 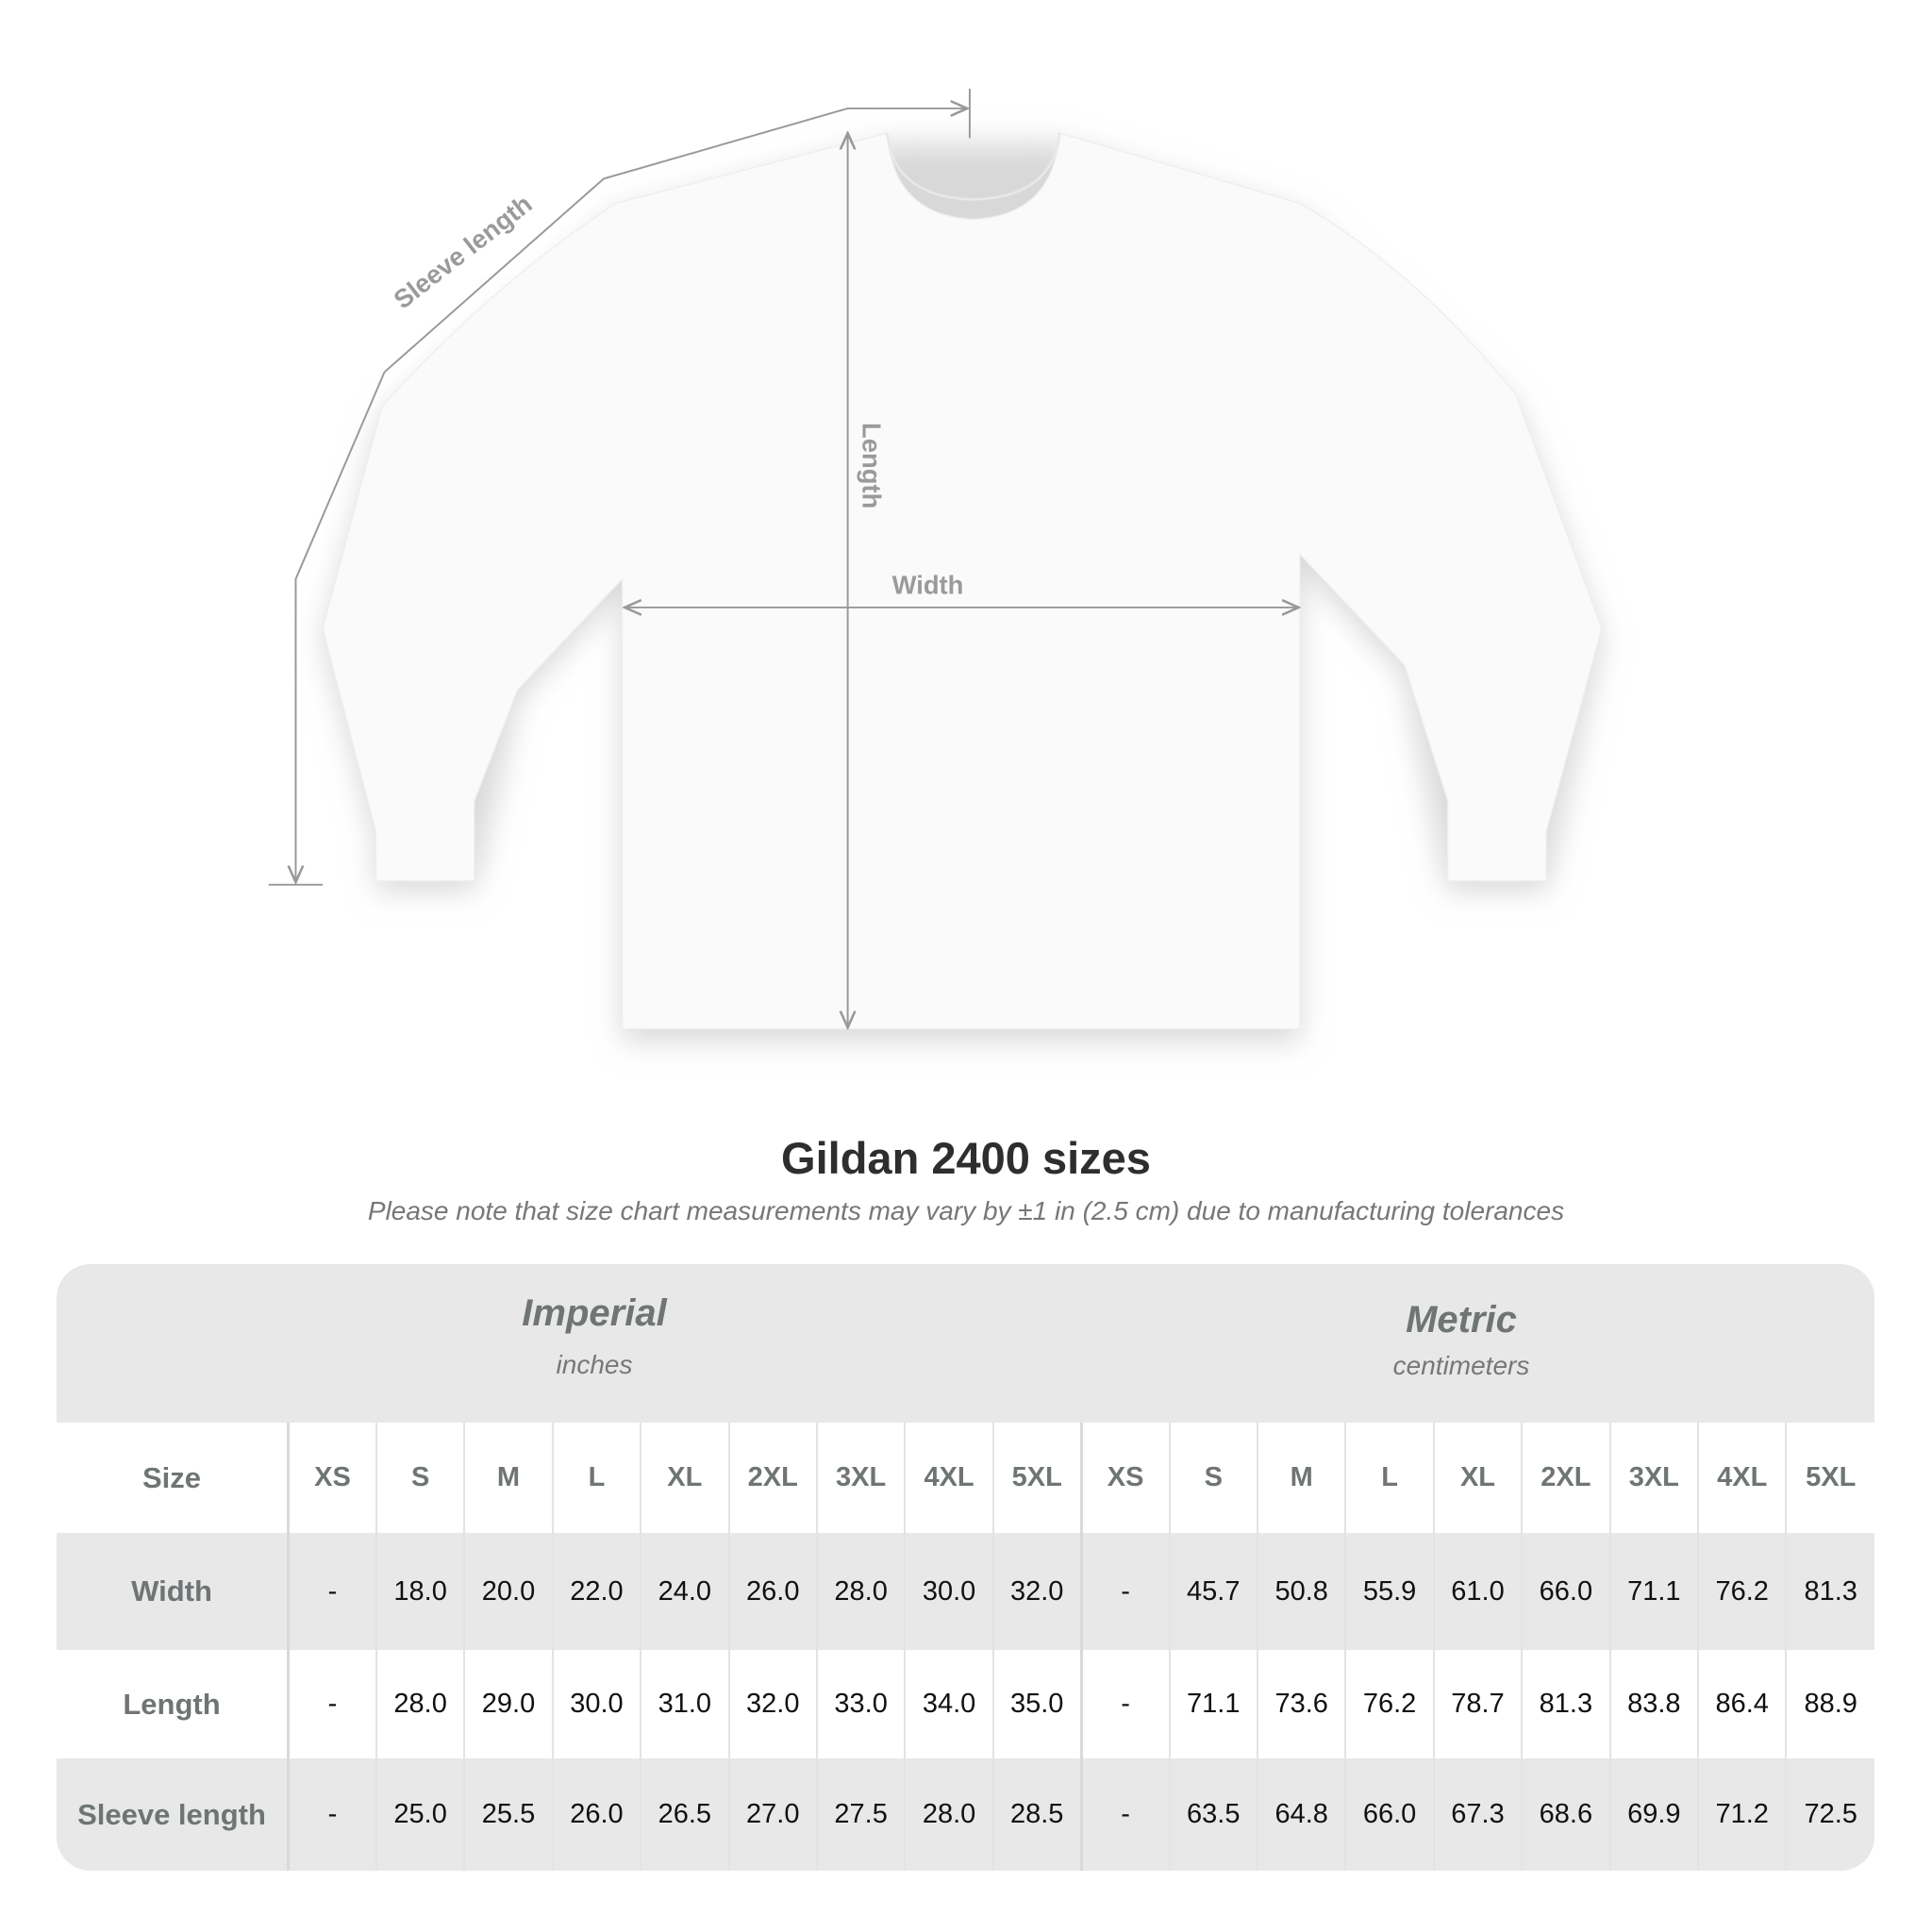 I want to click on row-label: Sleeve length, so click(x=174, y=1814).